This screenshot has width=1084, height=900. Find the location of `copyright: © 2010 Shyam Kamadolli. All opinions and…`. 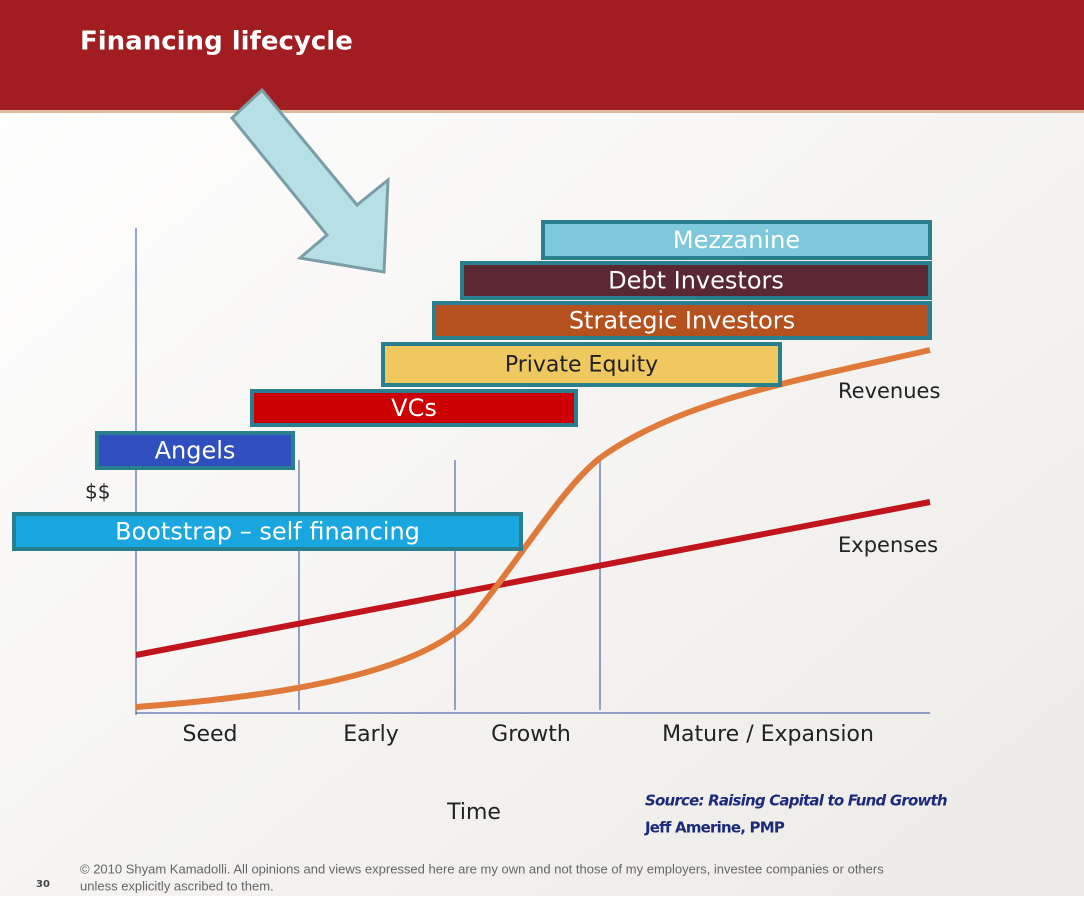

copyright: © 2010 Shyam Kamadolli. All opinions and… is located at coordinates (482, 868).